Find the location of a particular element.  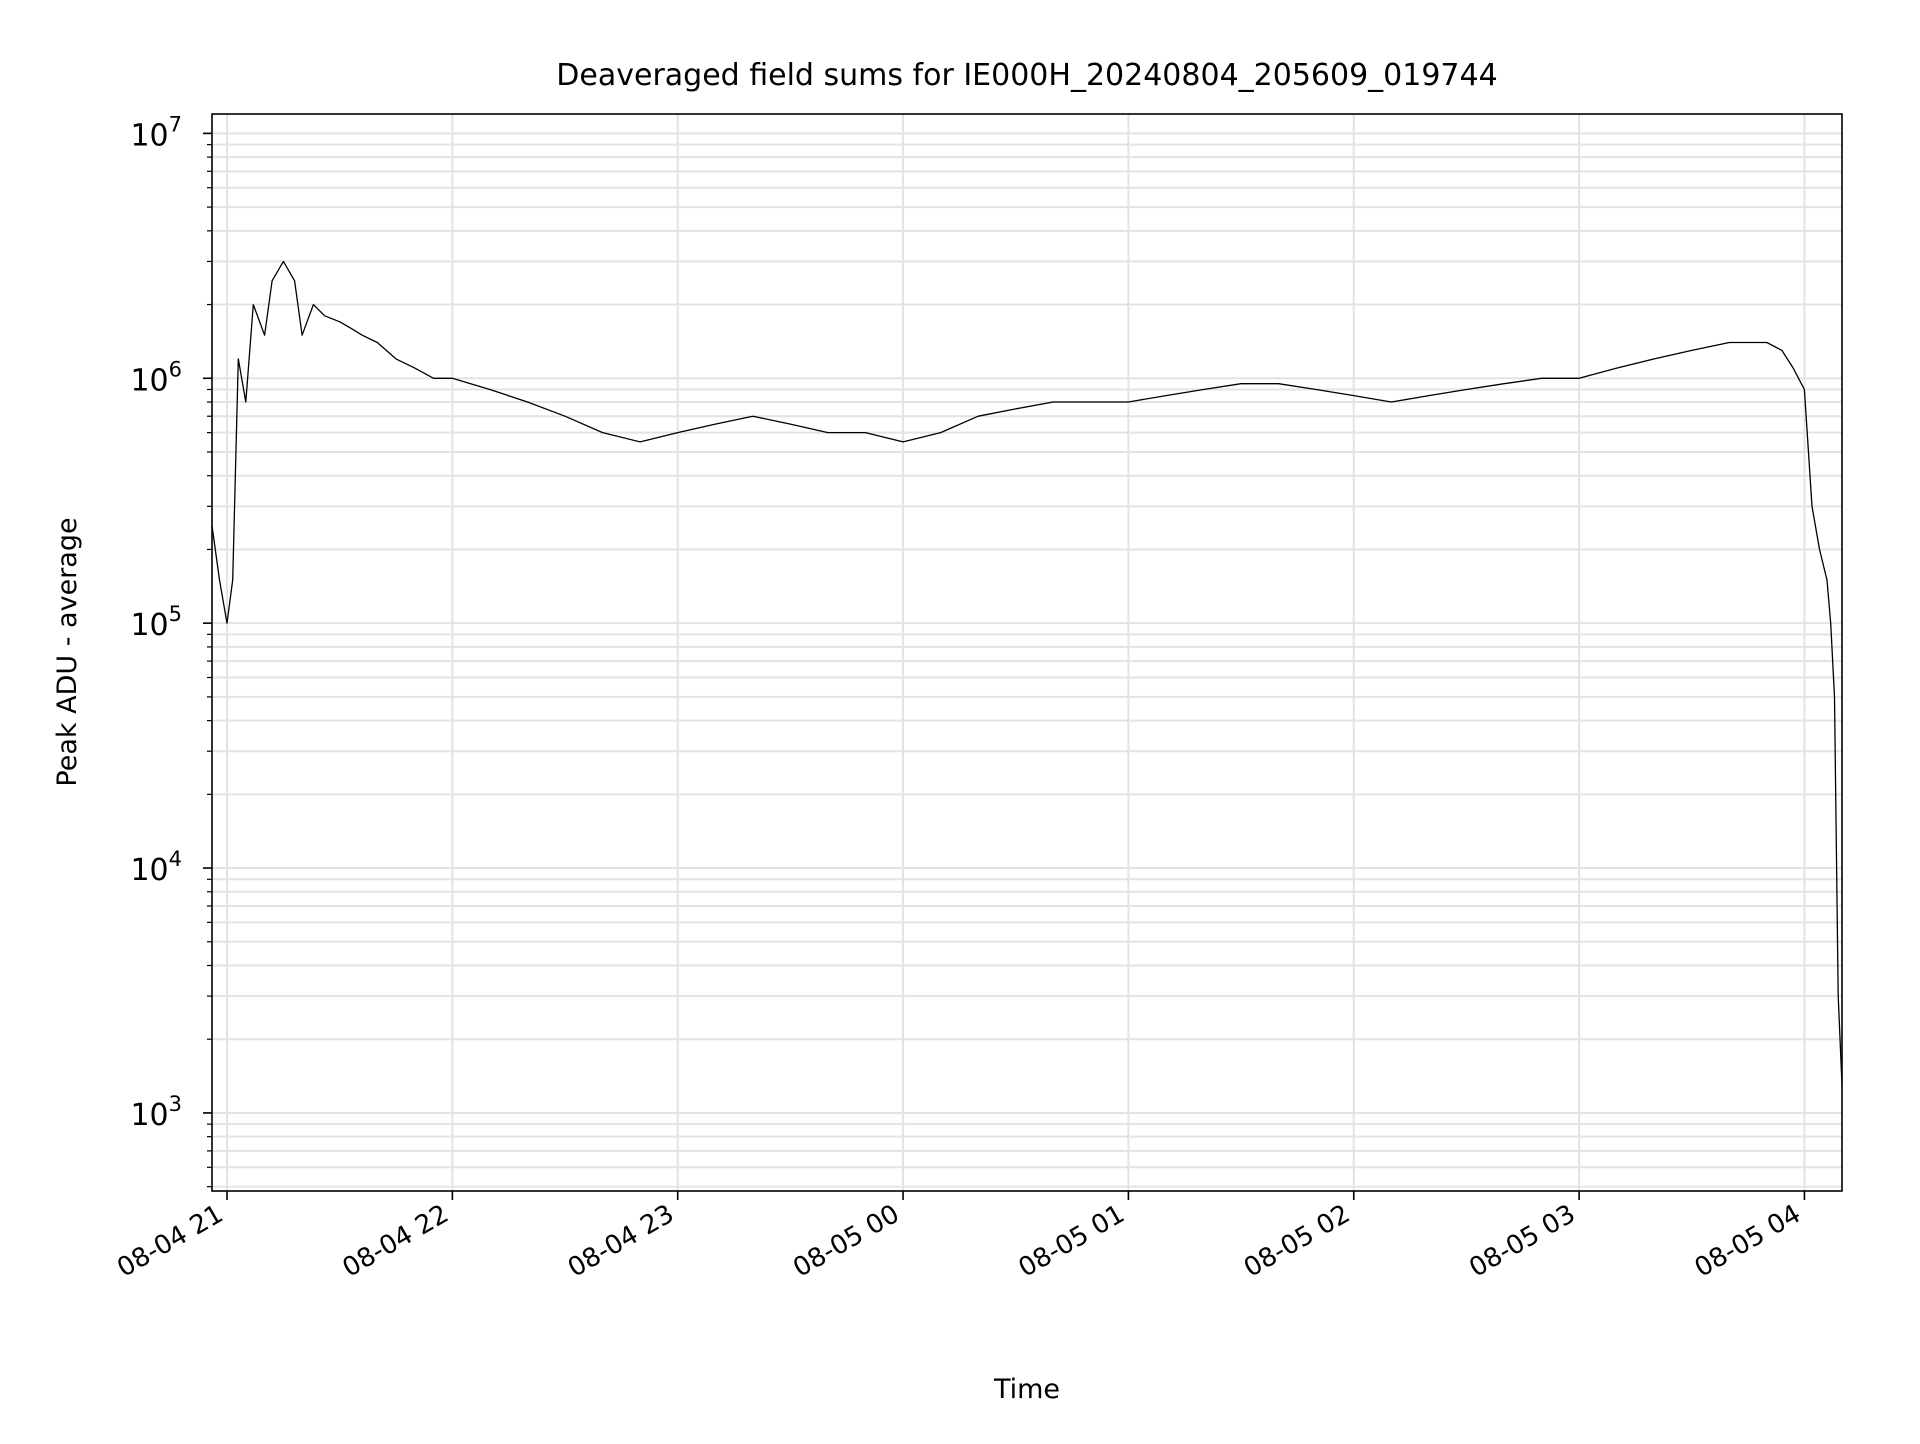

y-tick-label: 10⁵ is located at coordinates (156, 622).